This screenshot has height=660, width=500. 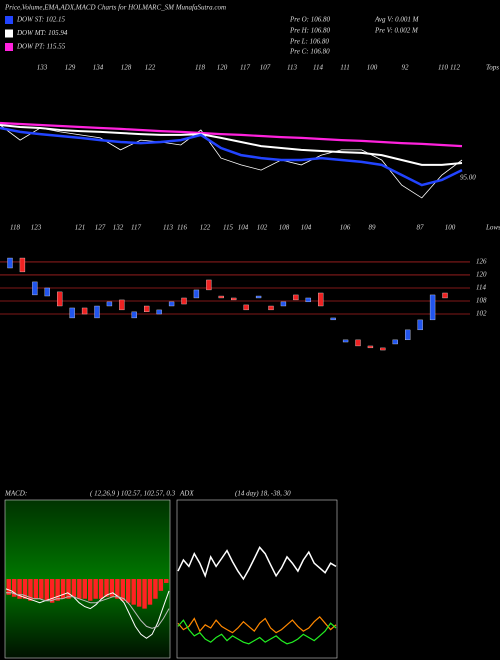 I want to click on top-label: 100, so click(x=372, y=68).